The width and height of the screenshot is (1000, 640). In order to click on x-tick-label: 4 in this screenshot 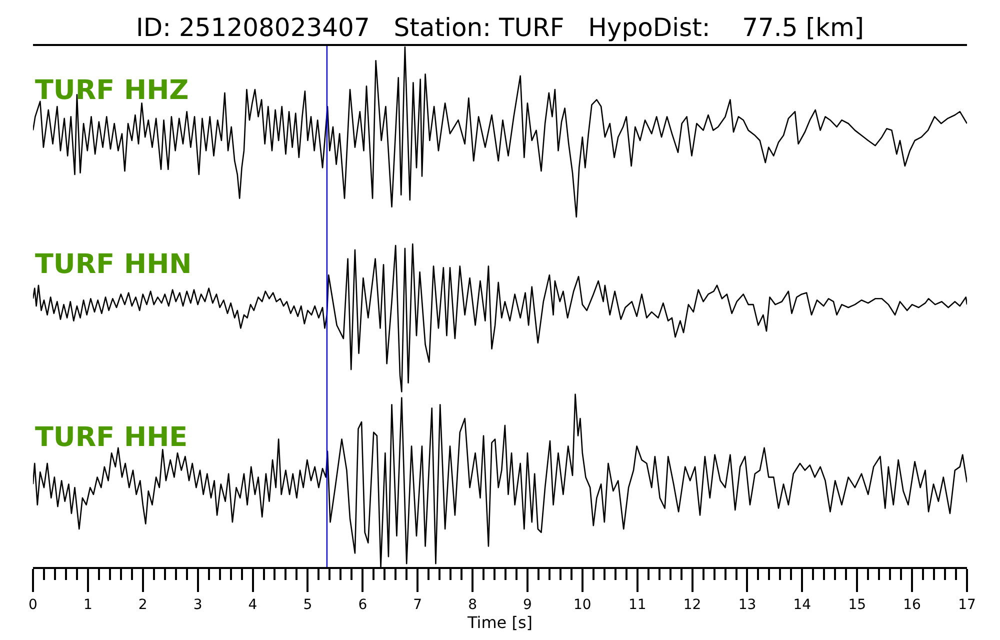, I will do `click(253, 604)`.